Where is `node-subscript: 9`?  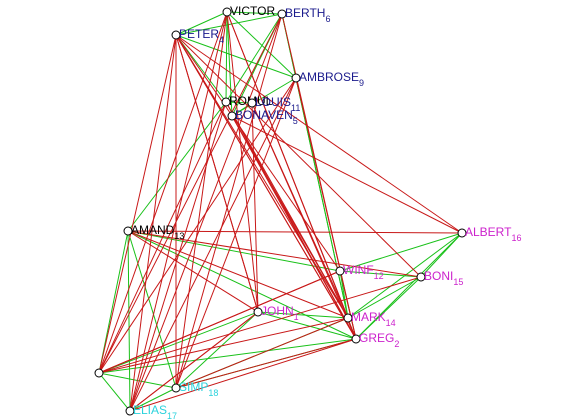
node-subscript: 9 is located at coordinates (361, 83).